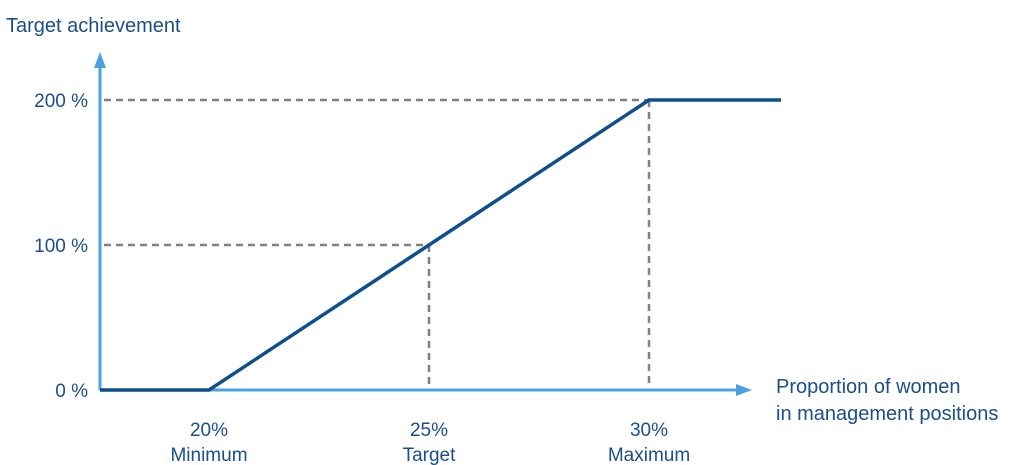 The width and height of the screenshot is (1011, 465). I want to click on x-axis-label-line-2: in management positions, so click(887, 414).